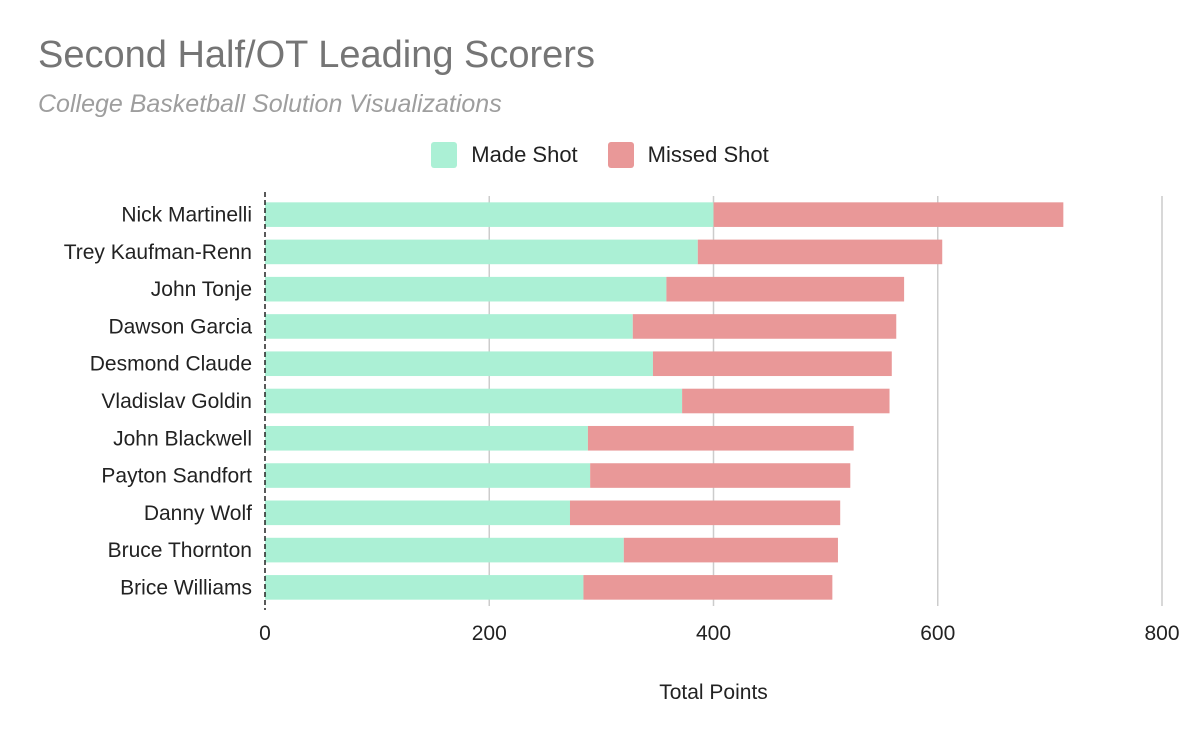  What do you see at coordinates (444, 155) in the screenshot?
I see `legend-swatch-made` at bounding box center [444, 155].